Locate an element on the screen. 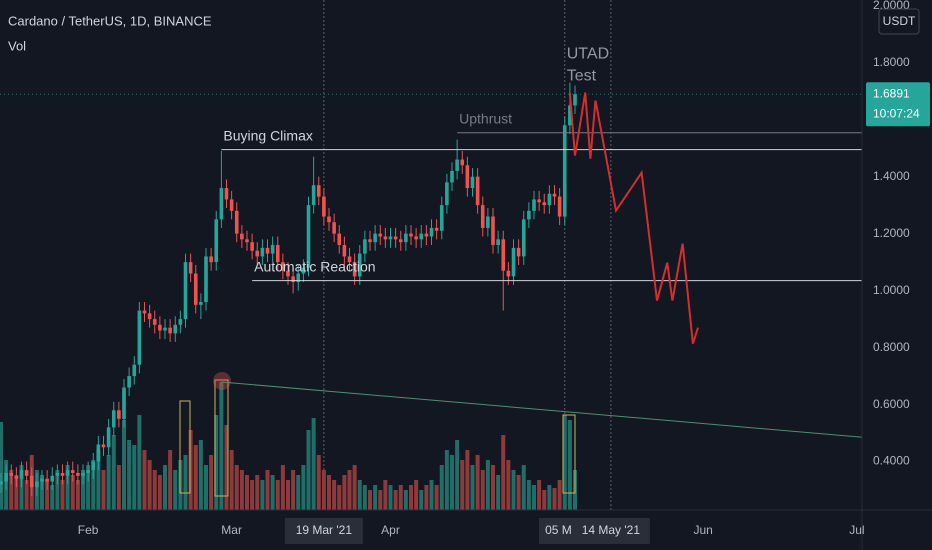 The height and width of the screenshot is (550, 932). countdown-label: 10:07:24 is located at coordinates (896, 113).